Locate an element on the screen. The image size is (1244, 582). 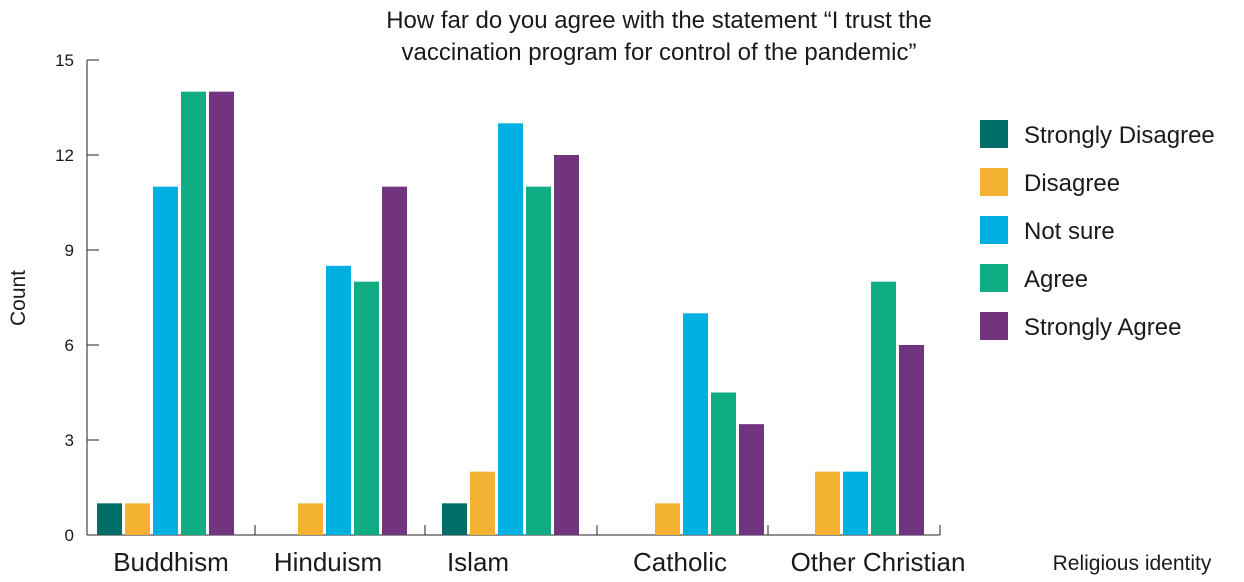
x-category-label: Catholic is located at coordinates (680, 562).